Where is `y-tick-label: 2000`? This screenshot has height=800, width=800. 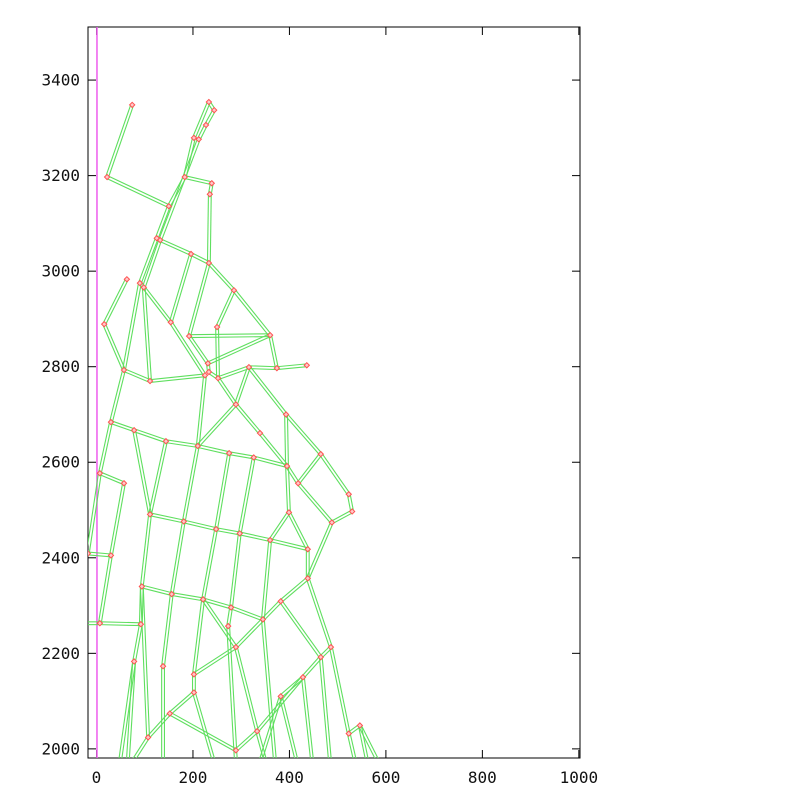 y-tick-label: 2000 is located at coordinates (60, 748).